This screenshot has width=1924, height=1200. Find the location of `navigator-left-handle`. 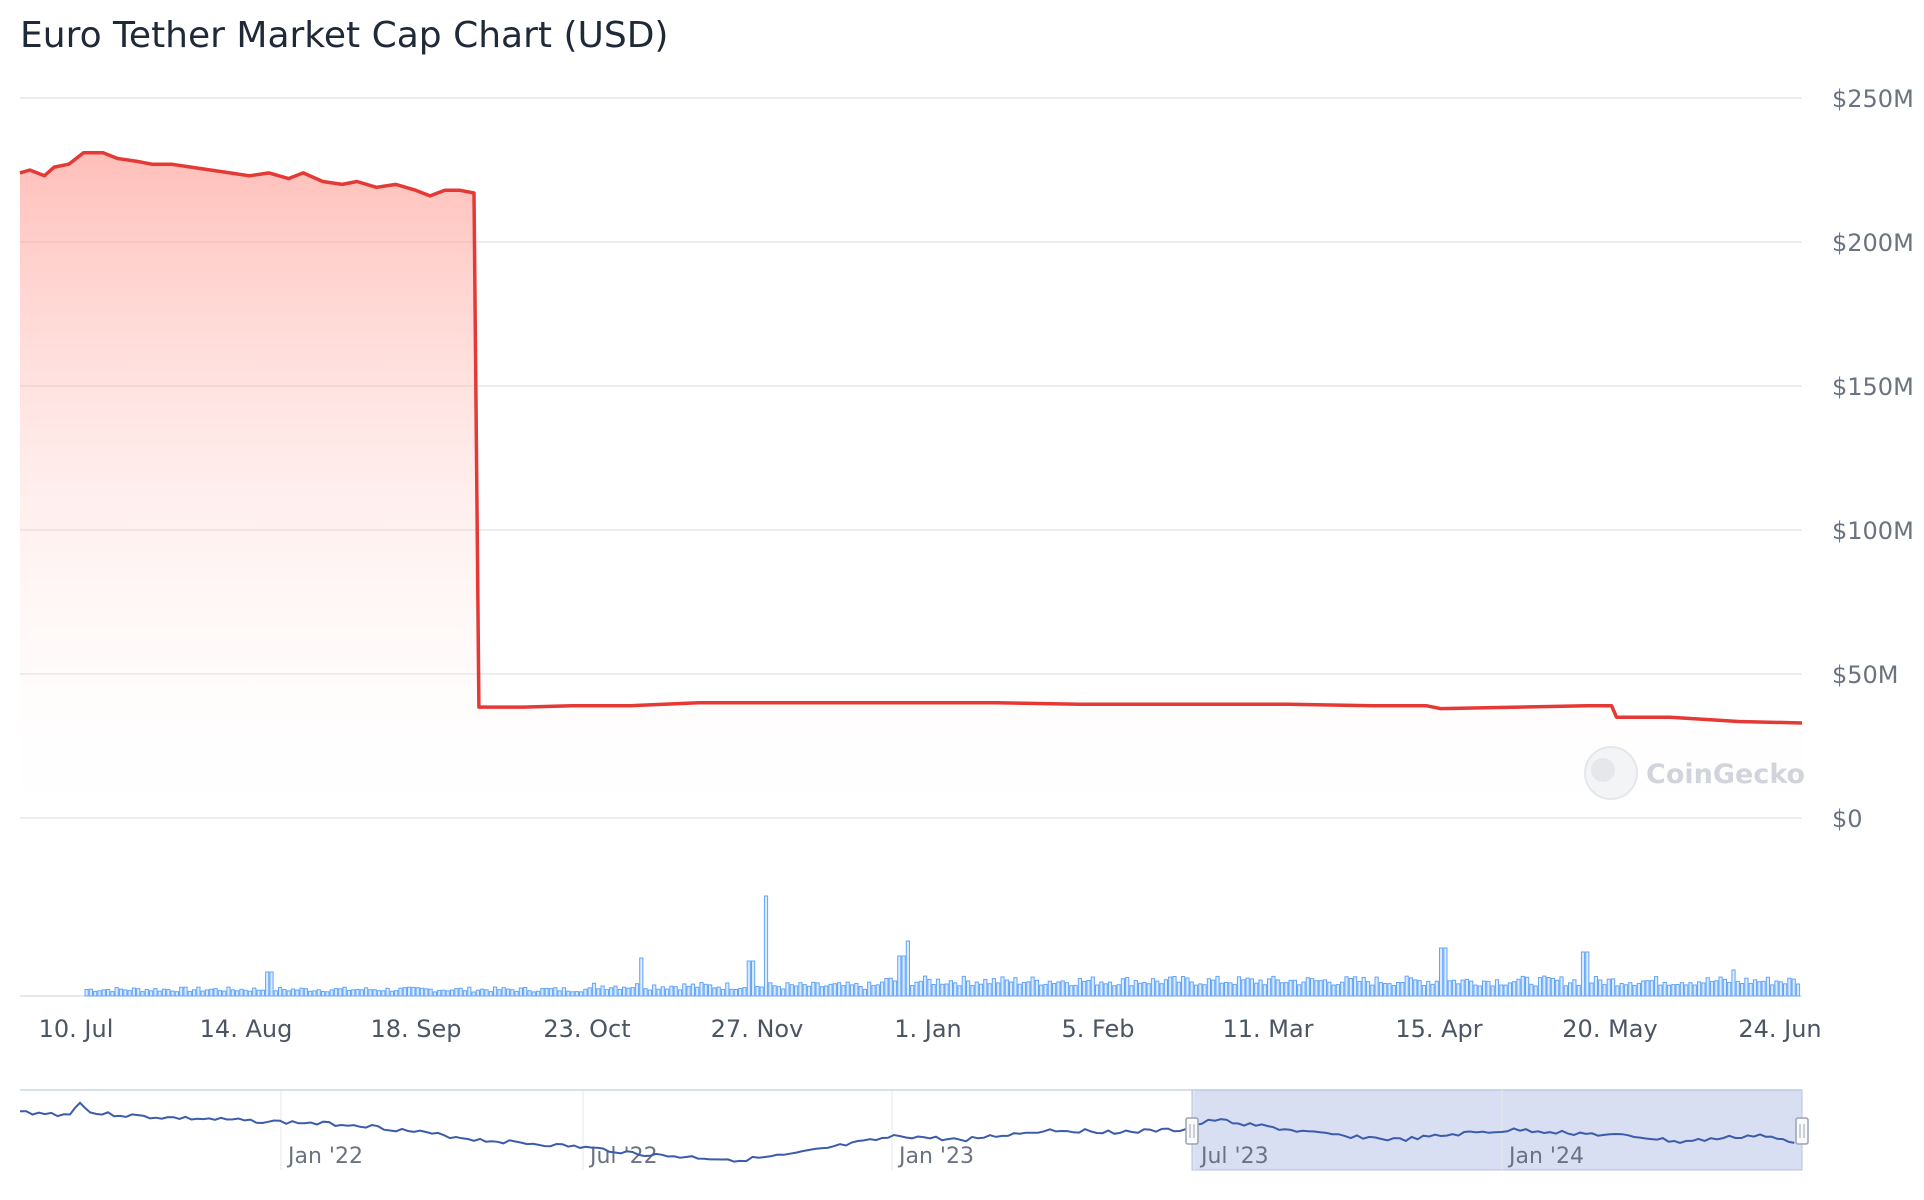

navigator-left-handle is located at coordinates (1192, 1131).